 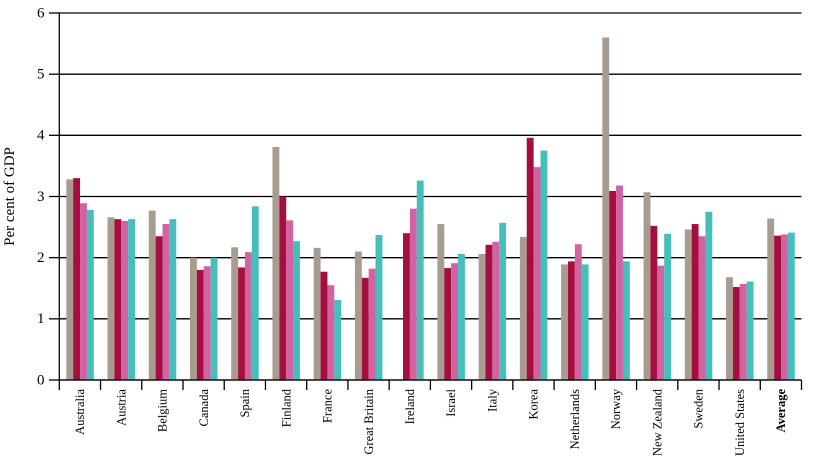 I want to click on svg-text: 0, so click(x=41, y=380).